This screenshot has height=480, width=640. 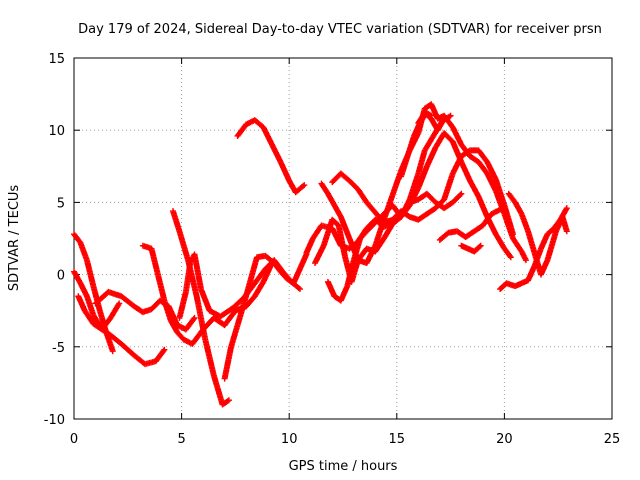 I want to click on y-tick-label: 10, so click(x=56, y=131).